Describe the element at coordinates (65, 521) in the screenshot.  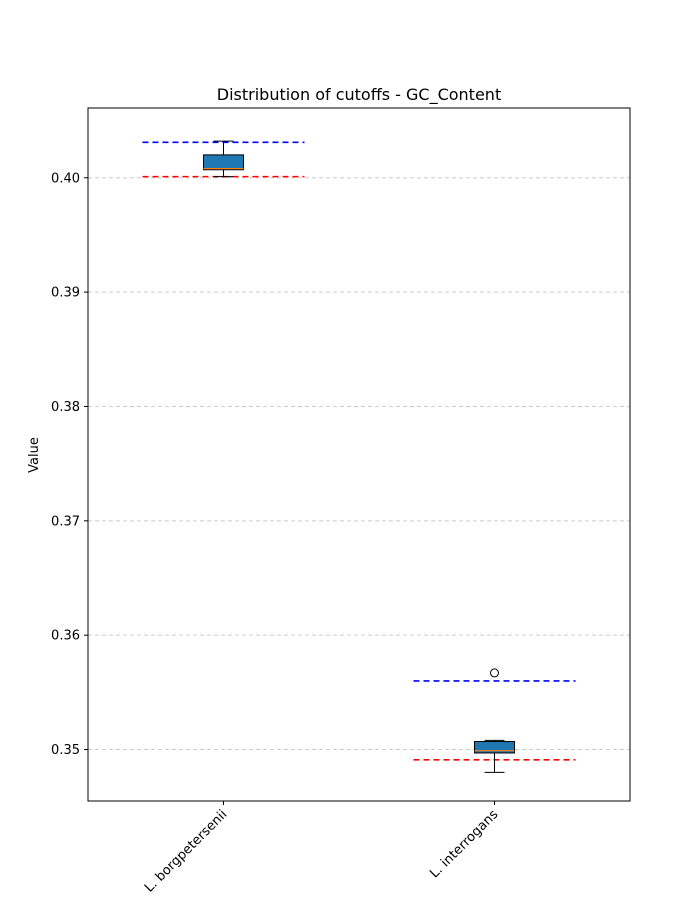
I see `y-tick-label: 0.37` at that location.